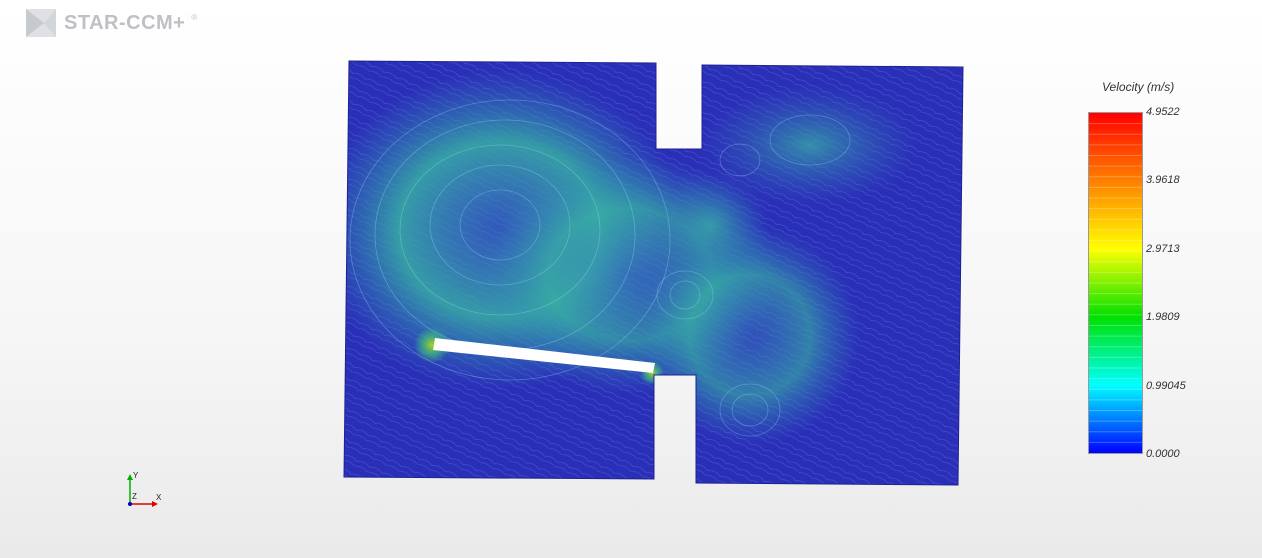  Describe the element at coordinates (159, 497) in the screenshot. I see `triad-x-label: X` at that location.